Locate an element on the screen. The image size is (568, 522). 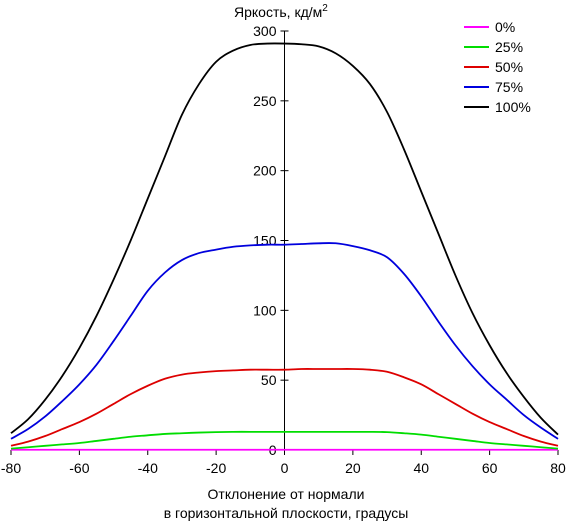
x-tick-label: -20 is located at coordinates (216, 468).